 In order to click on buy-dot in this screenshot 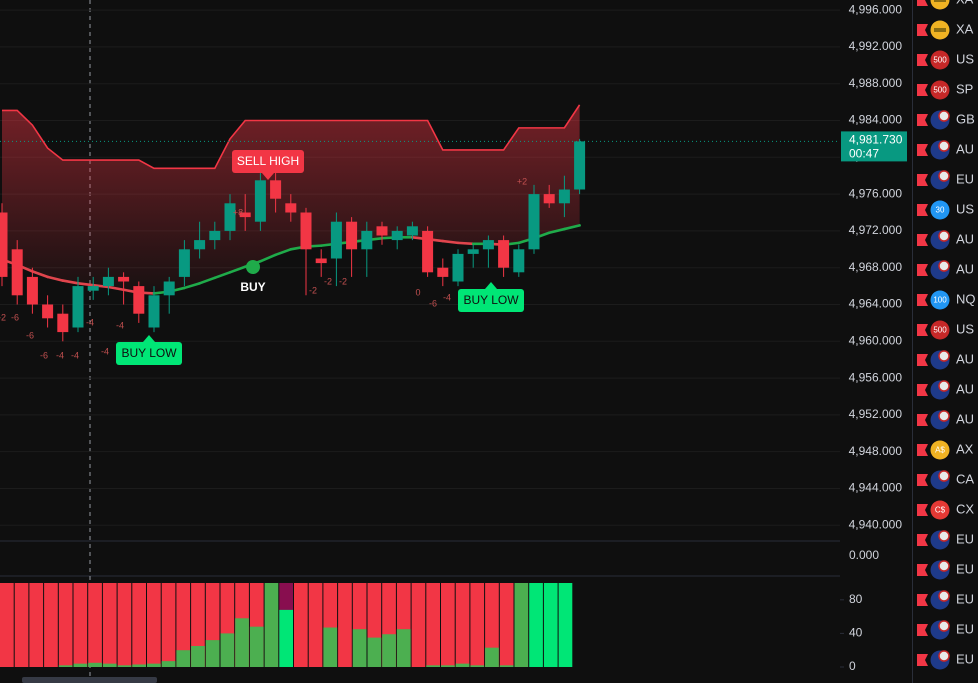, I will do `click(253, 267)`.